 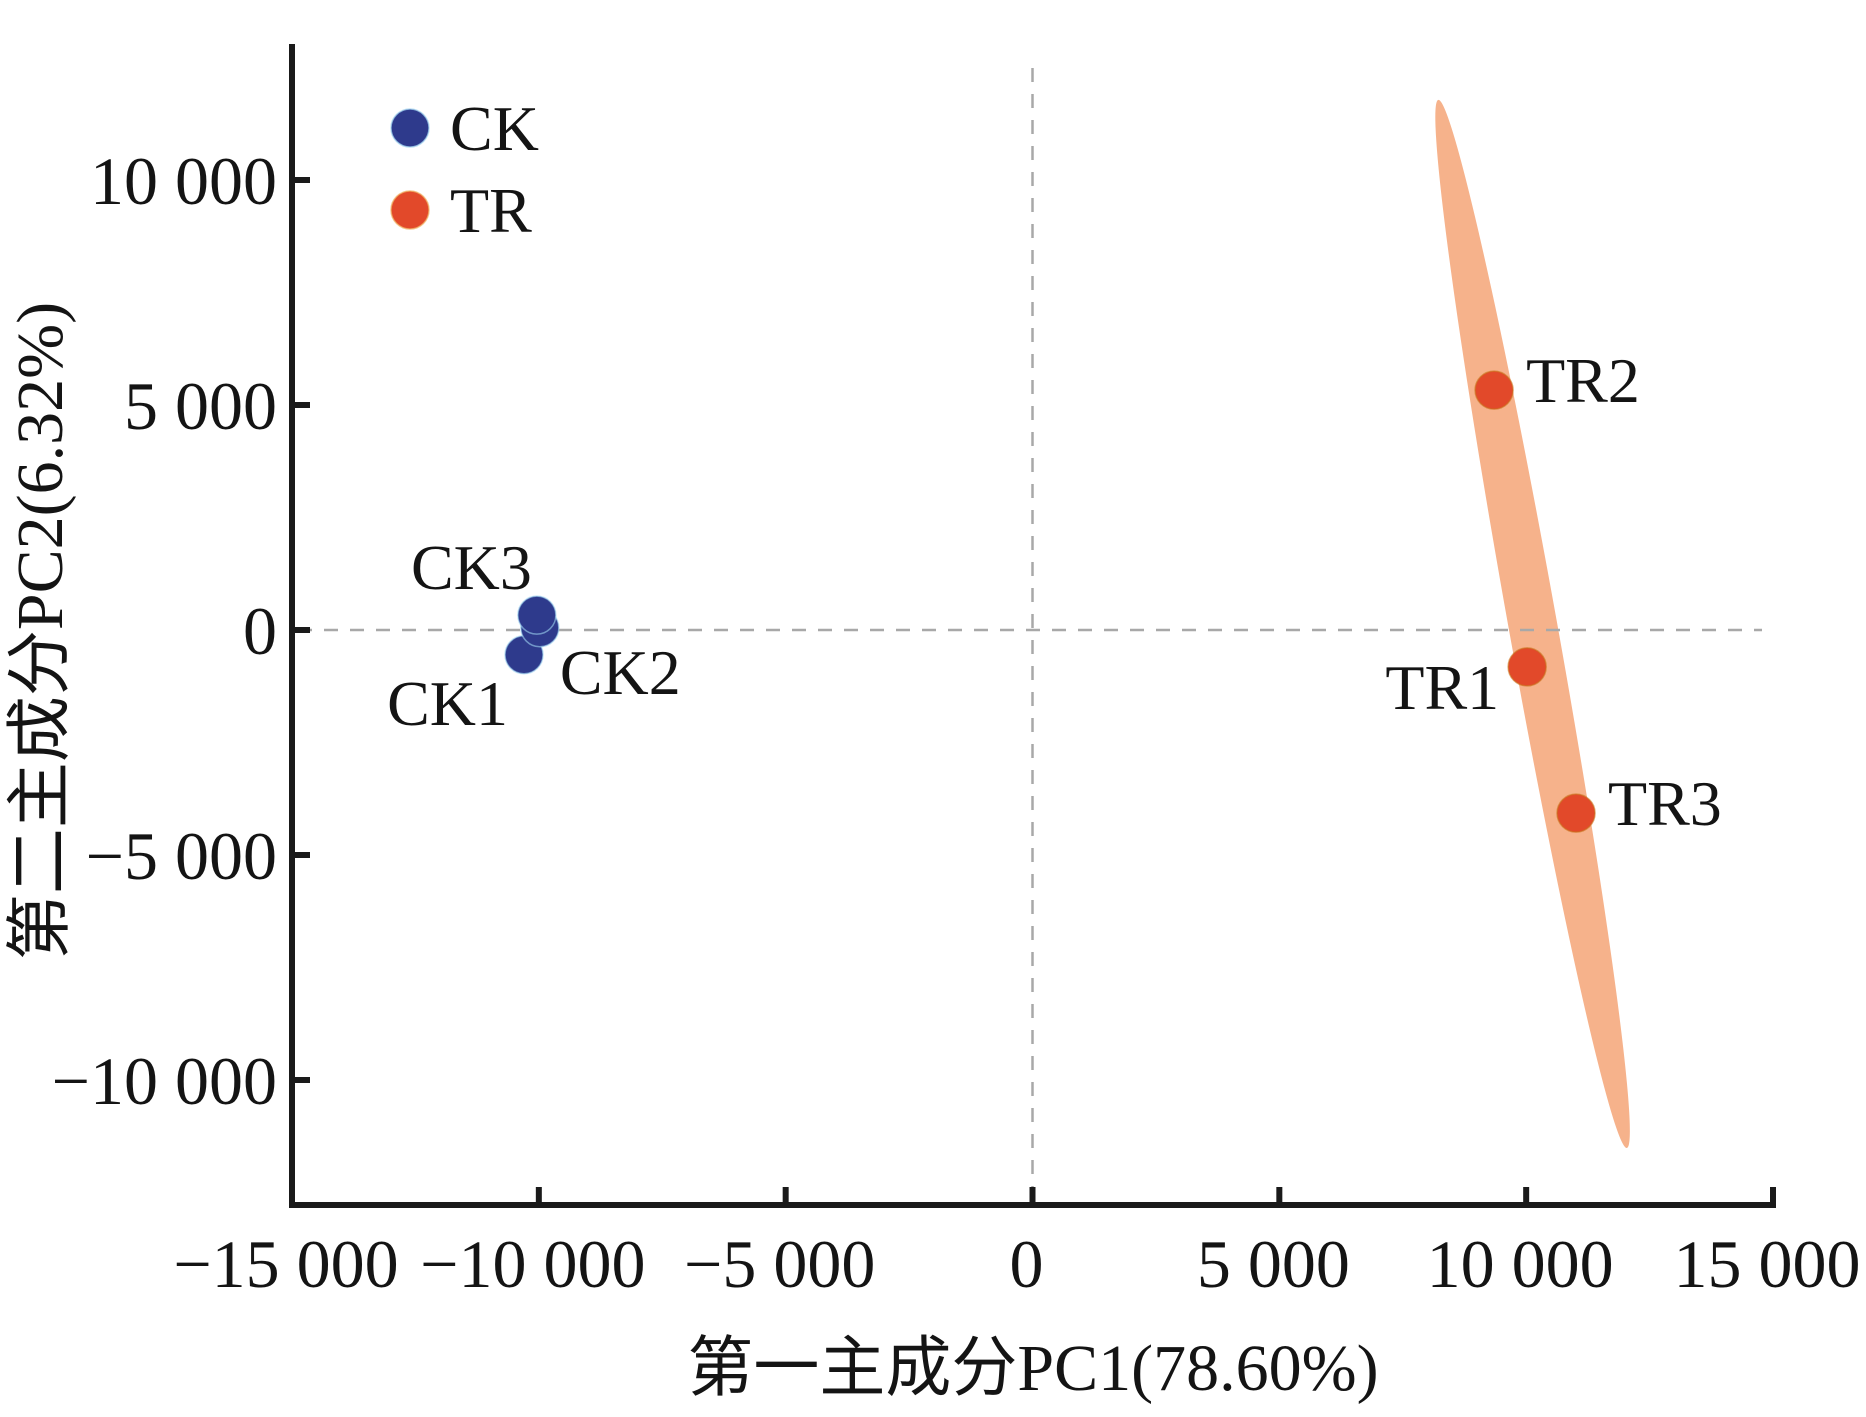 What do you see at coordinates (1520, 1264) in the screenshot?
I see `x-tick-label: 10 000` at bounding box center [1520, 1264].